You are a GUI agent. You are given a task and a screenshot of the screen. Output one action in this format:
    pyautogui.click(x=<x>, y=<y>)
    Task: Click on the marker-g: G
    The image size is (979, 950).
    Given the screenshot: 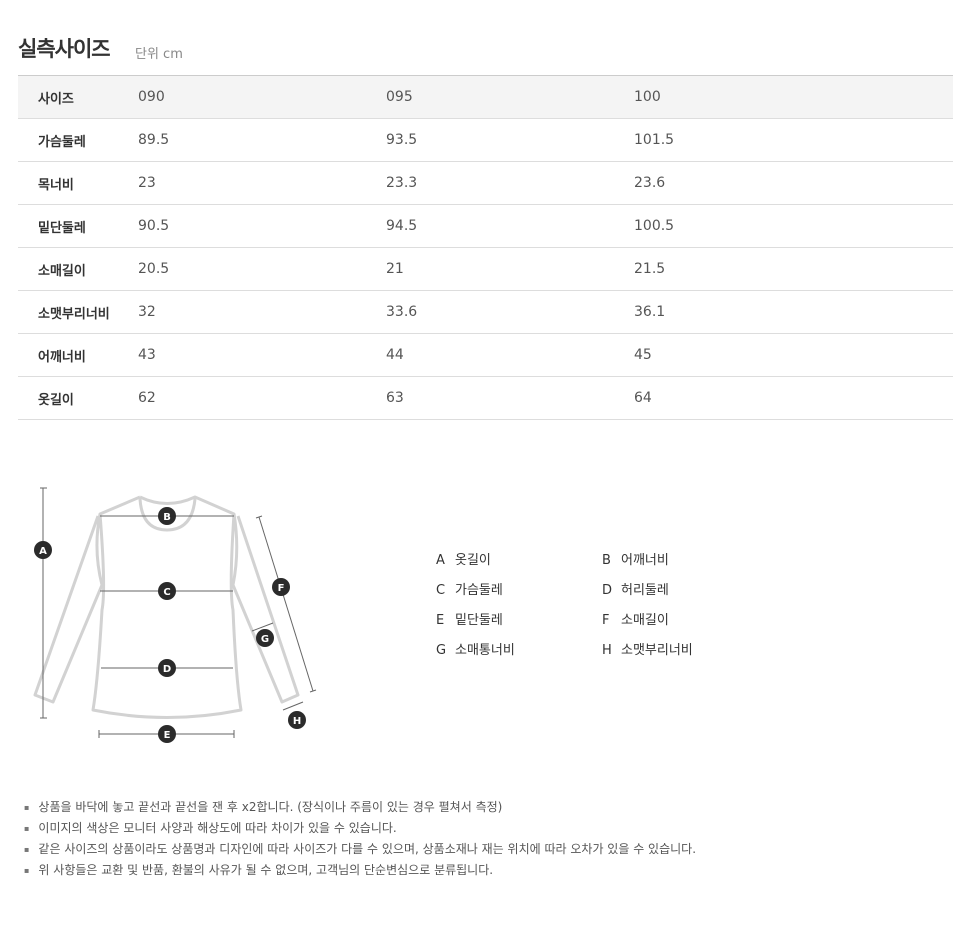 What is the action you would take?
    pyautogui.click(x=265, y=638)
    